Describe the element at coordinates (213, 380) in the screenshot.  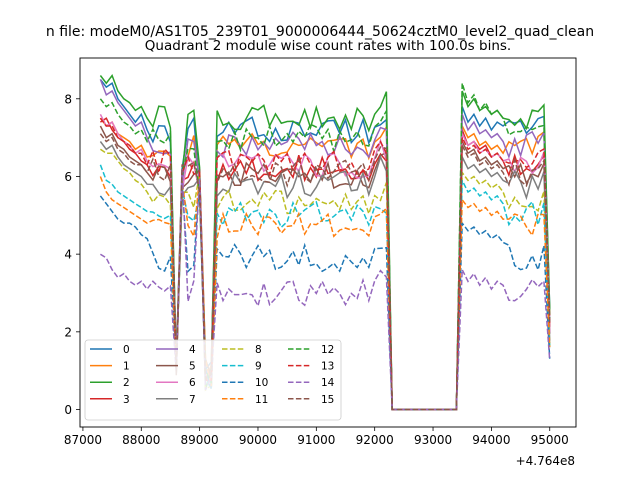
I see `legend-box` at that location.